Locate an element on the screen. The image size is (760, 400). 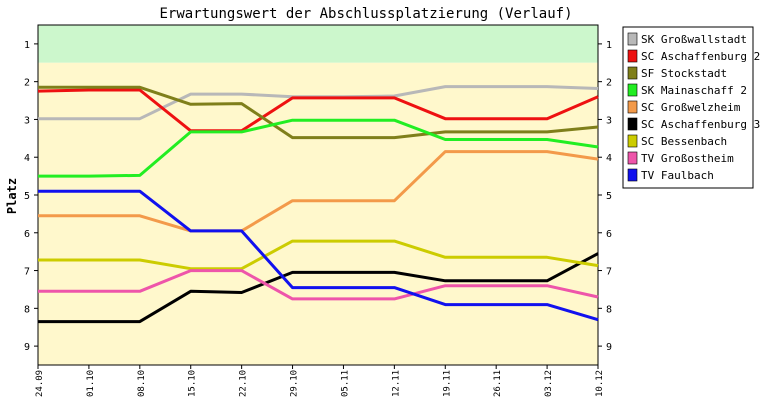
legend-label: SC Großwelzheim is located at coordinates (691, 107).